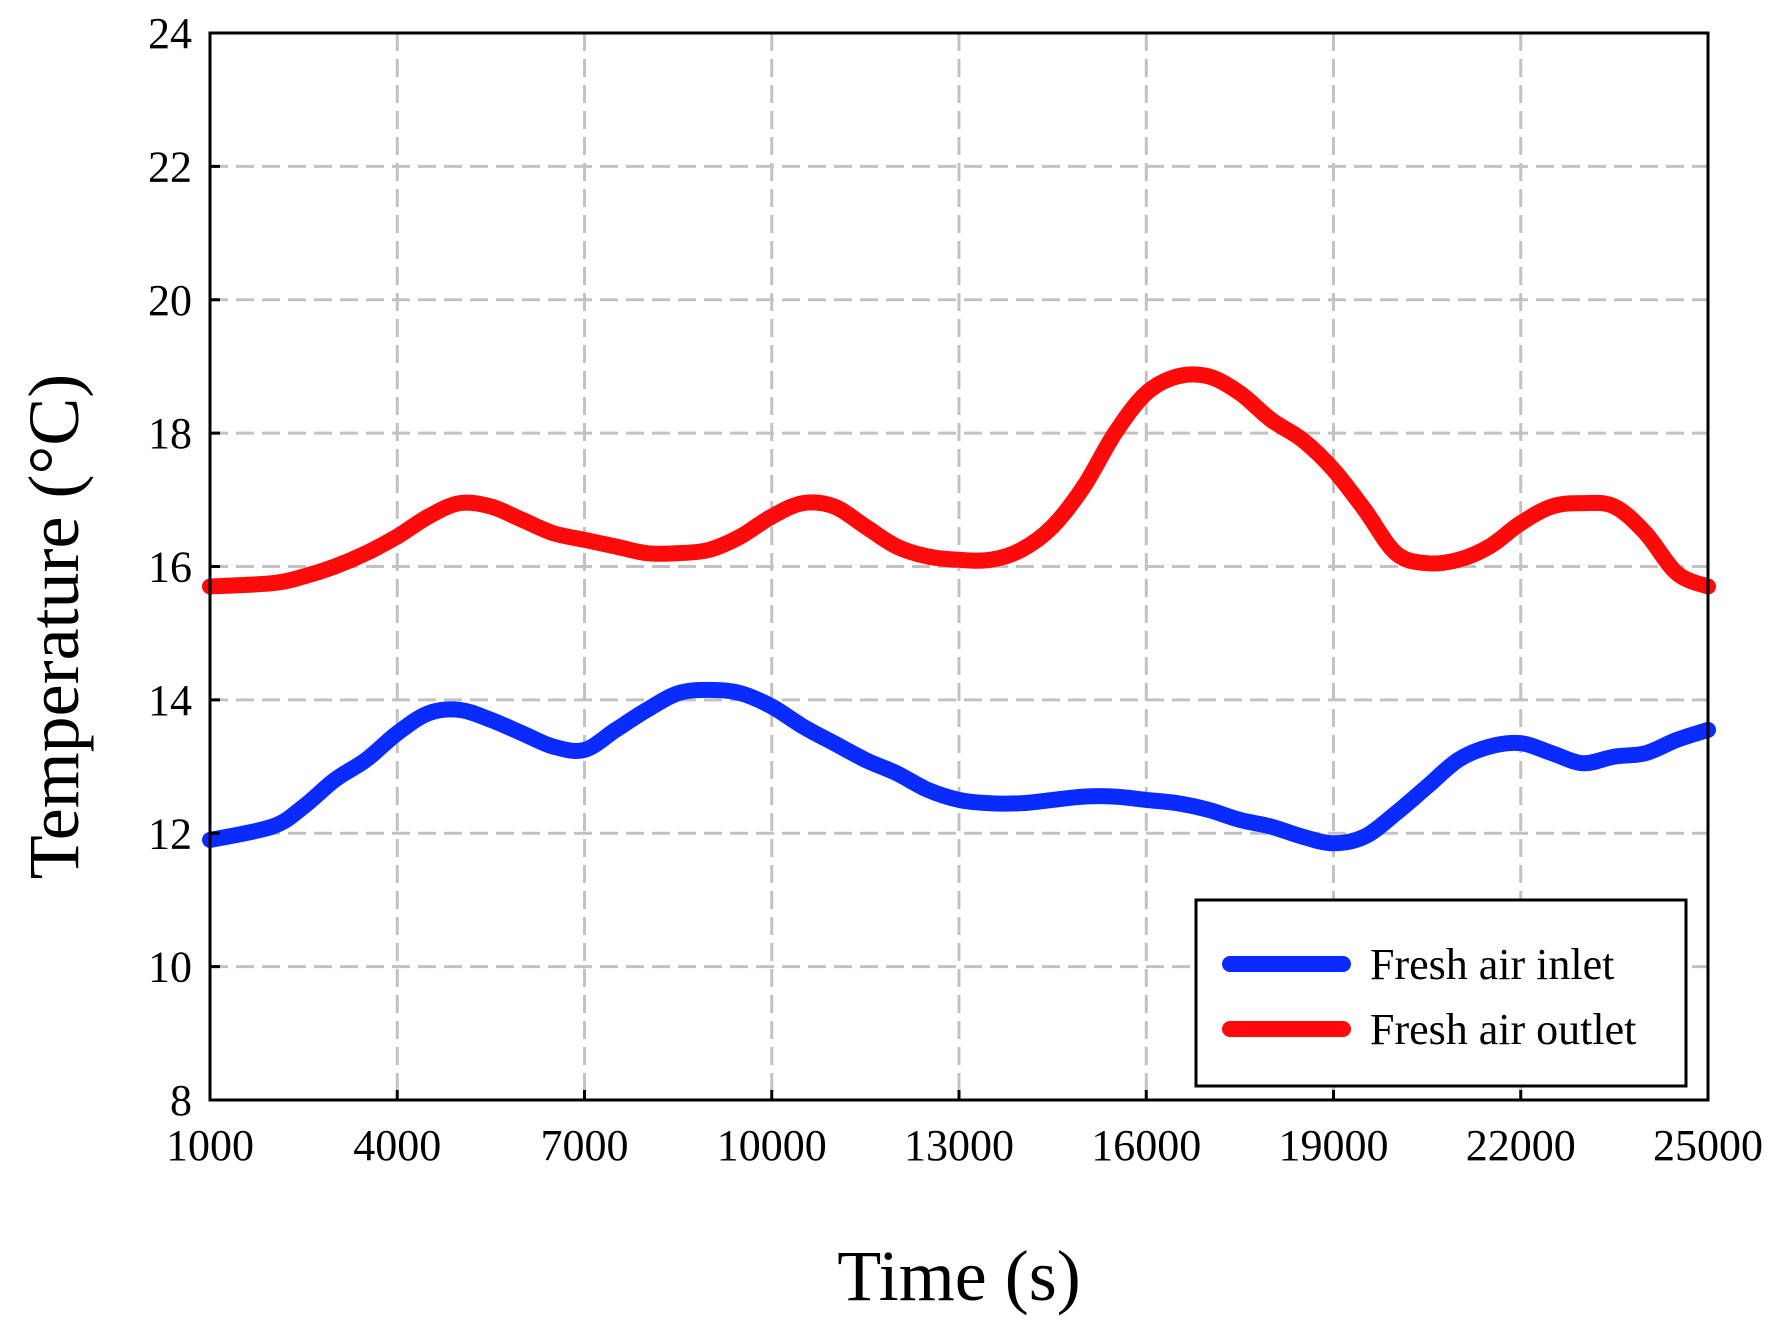 Image resolution: width=1771 pixels, height=1322 pixels. What do you see at coordinates (959, 766) in the screenshot?
I see `series-line-fresh-air-inlet` at bounding box center [959, 766].